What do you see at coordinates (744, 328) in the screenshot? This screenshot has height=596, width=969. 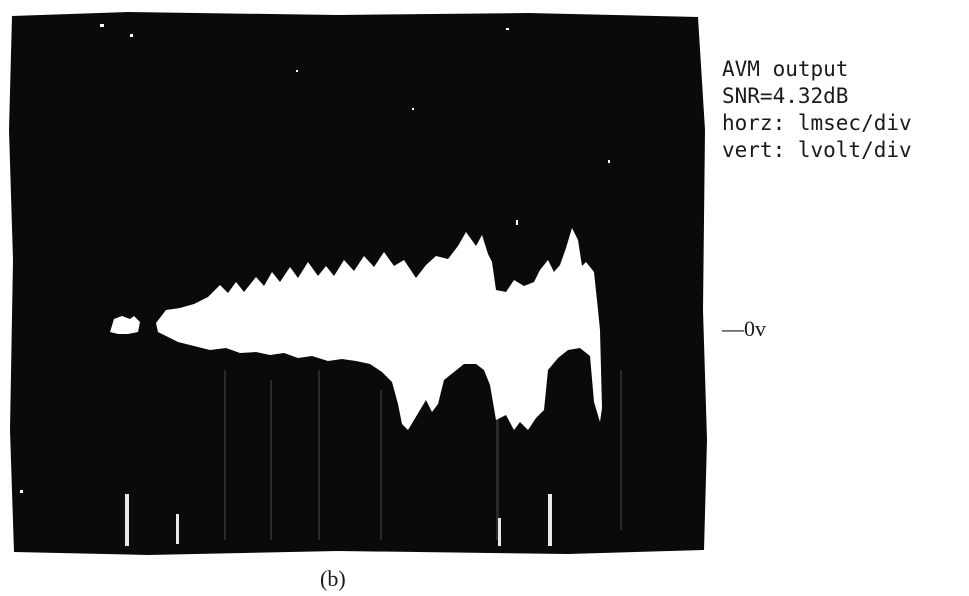 I see `zero-volt-marker: —0v` at bounding box center [744, 328].